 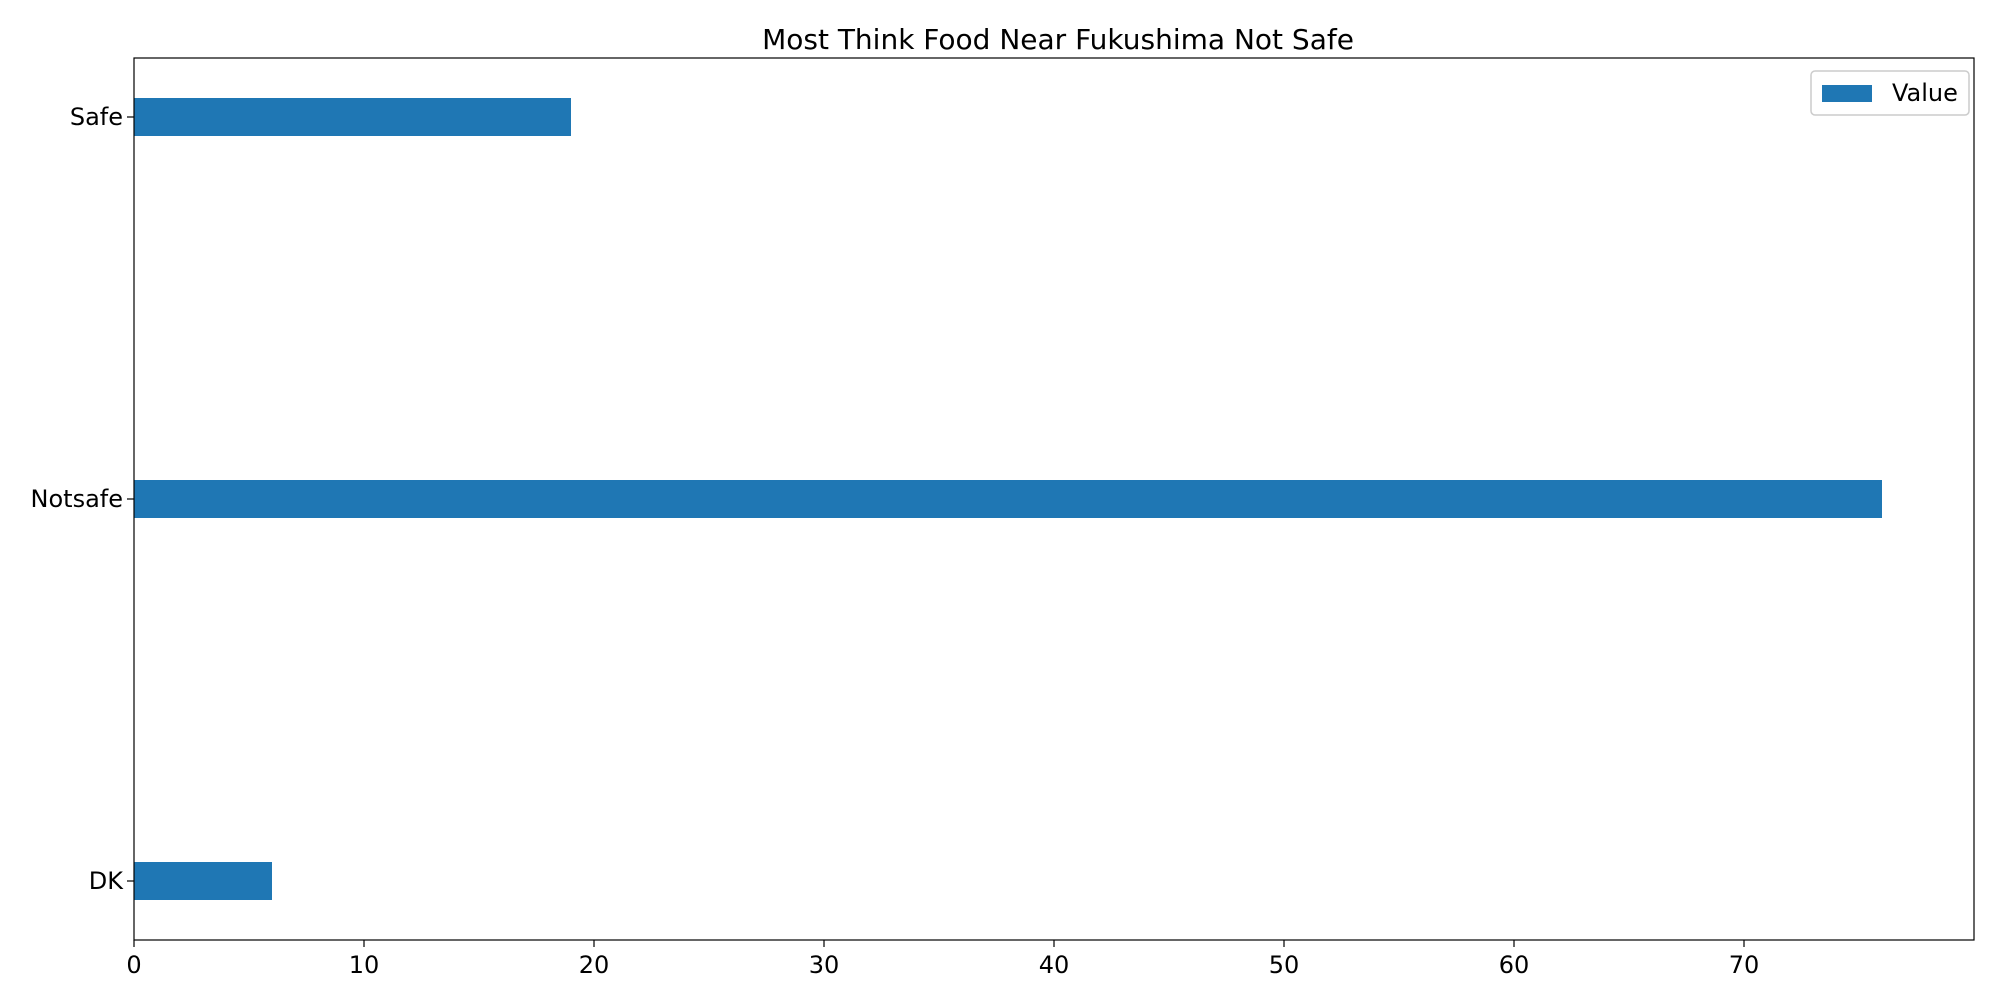 What do you see at coordinates (1058, 39) in the screenshot?
I see `chart-title: Most Think Food Near Fukushima Not Safe` at bounding box center [1058, 39].